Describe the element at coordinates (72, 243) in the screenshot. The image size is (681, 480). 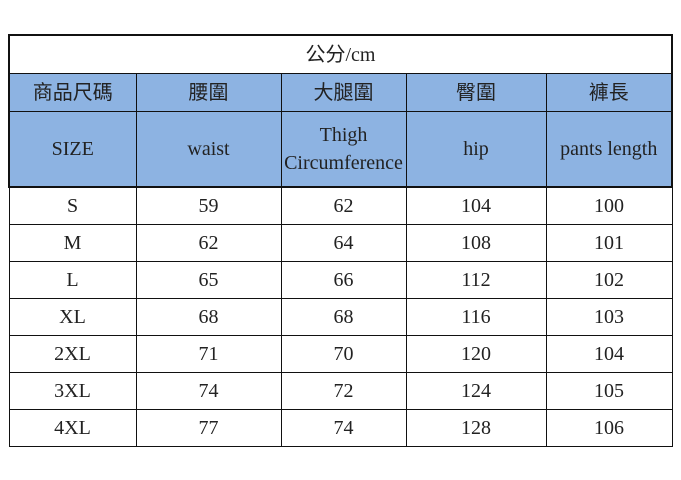
I see `cell-size: M` at that location.